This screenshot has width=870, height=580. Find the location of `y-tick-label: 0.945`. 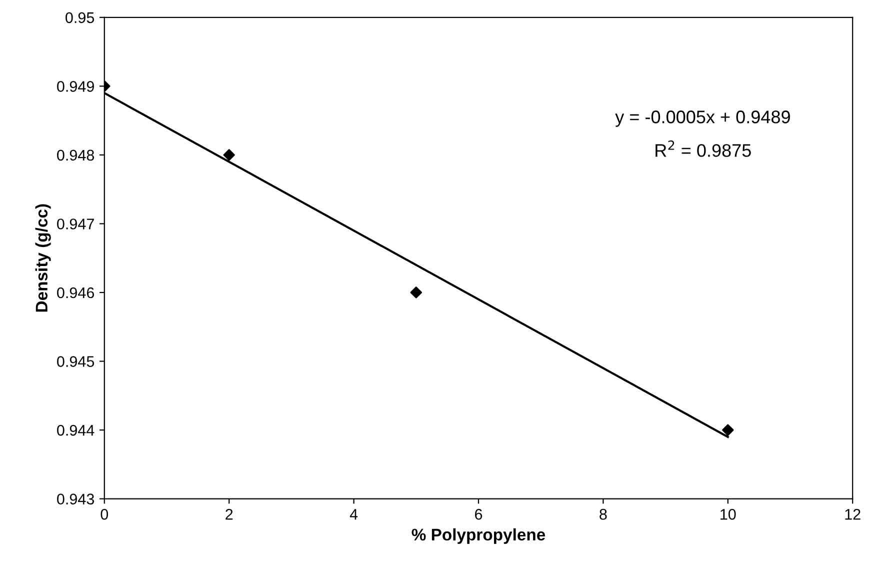

y-tick-label: 0.945 is located at coordinates (75, 361).